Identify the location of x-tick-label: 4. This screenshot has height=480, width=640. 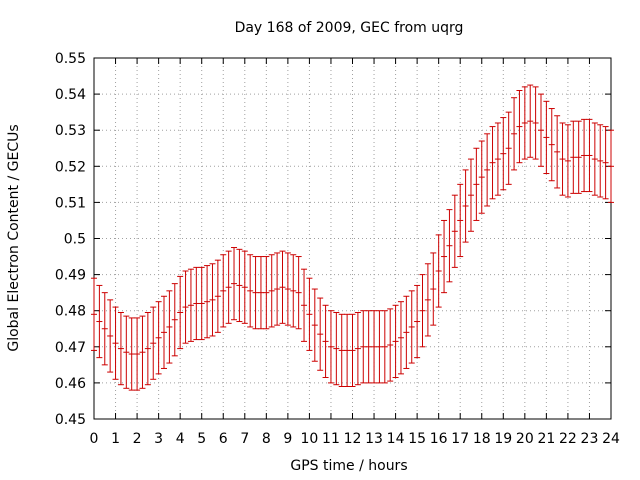
(180, 439).